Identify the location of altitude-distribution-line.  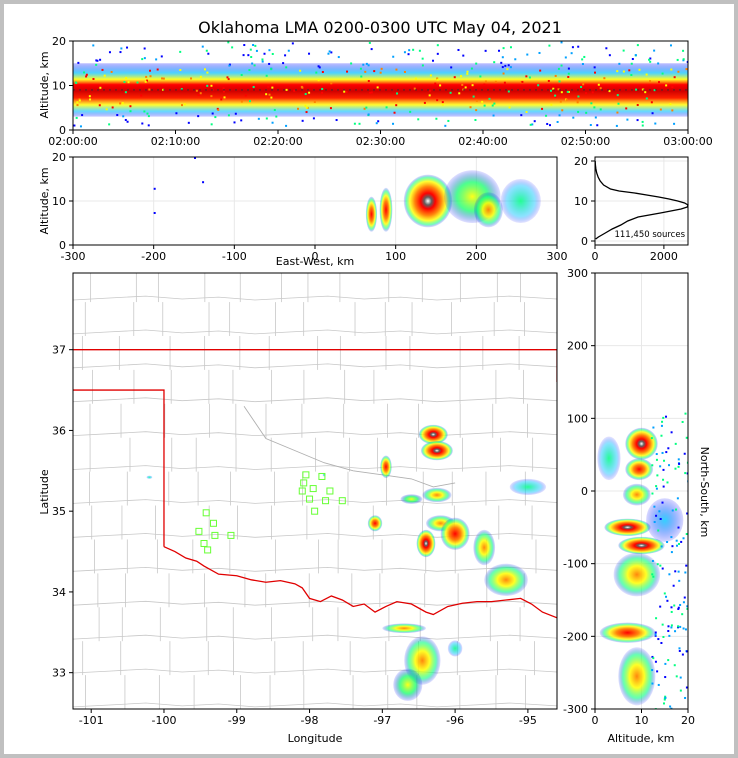
(641, 200).